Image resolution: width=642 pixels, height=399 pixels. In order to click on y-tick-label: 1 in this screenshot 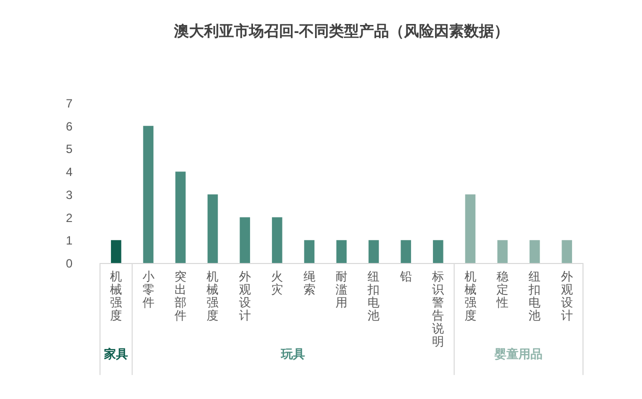, I will do `click(69, 241)`.